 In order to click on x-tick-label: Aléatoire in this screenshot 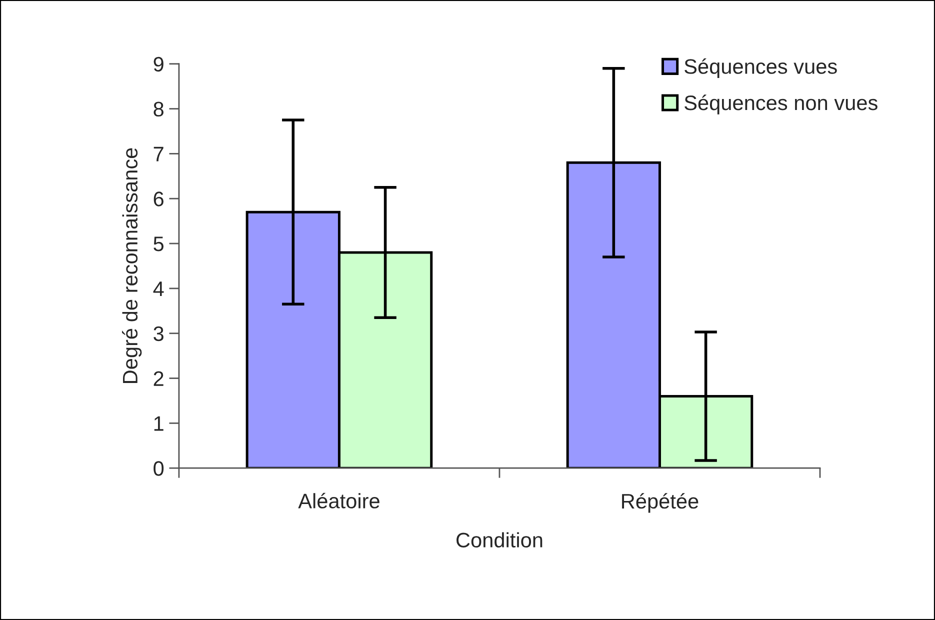, I will do `click(339, 500)`.